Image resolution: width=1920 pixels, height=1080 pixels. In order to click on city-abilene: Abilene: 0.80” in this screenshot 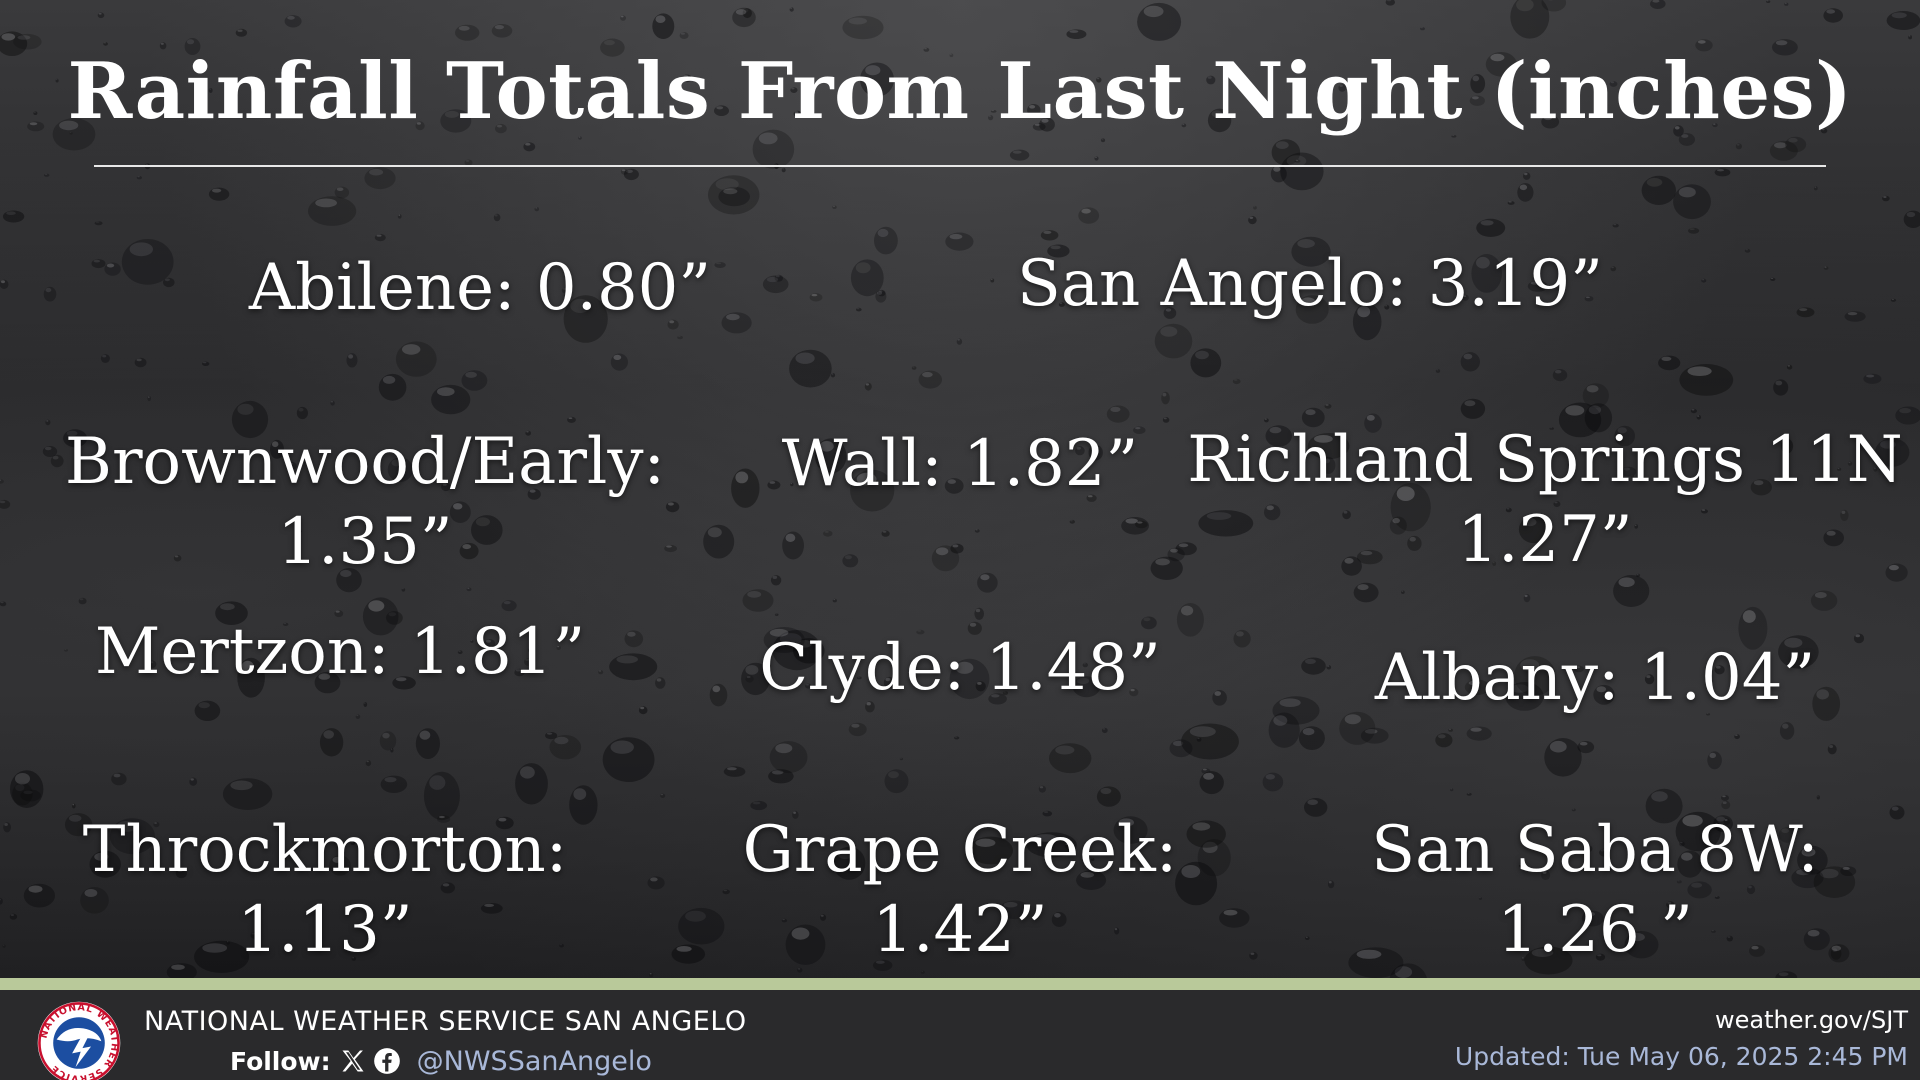, I will do `click(480, 288)`.